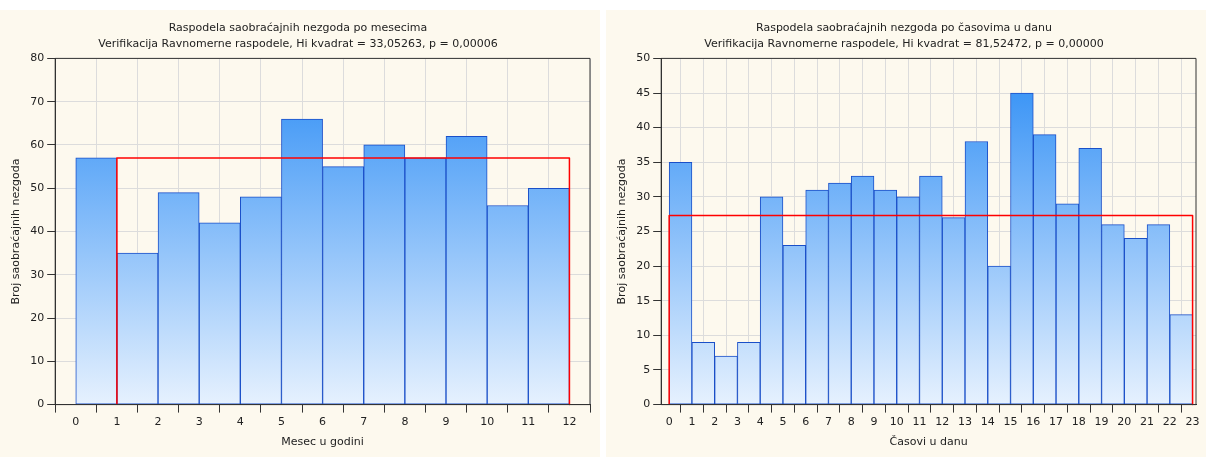  Describe the element at coordinates (647, 369) in the screenshot. I see `y-tick-label: 5` at that location.